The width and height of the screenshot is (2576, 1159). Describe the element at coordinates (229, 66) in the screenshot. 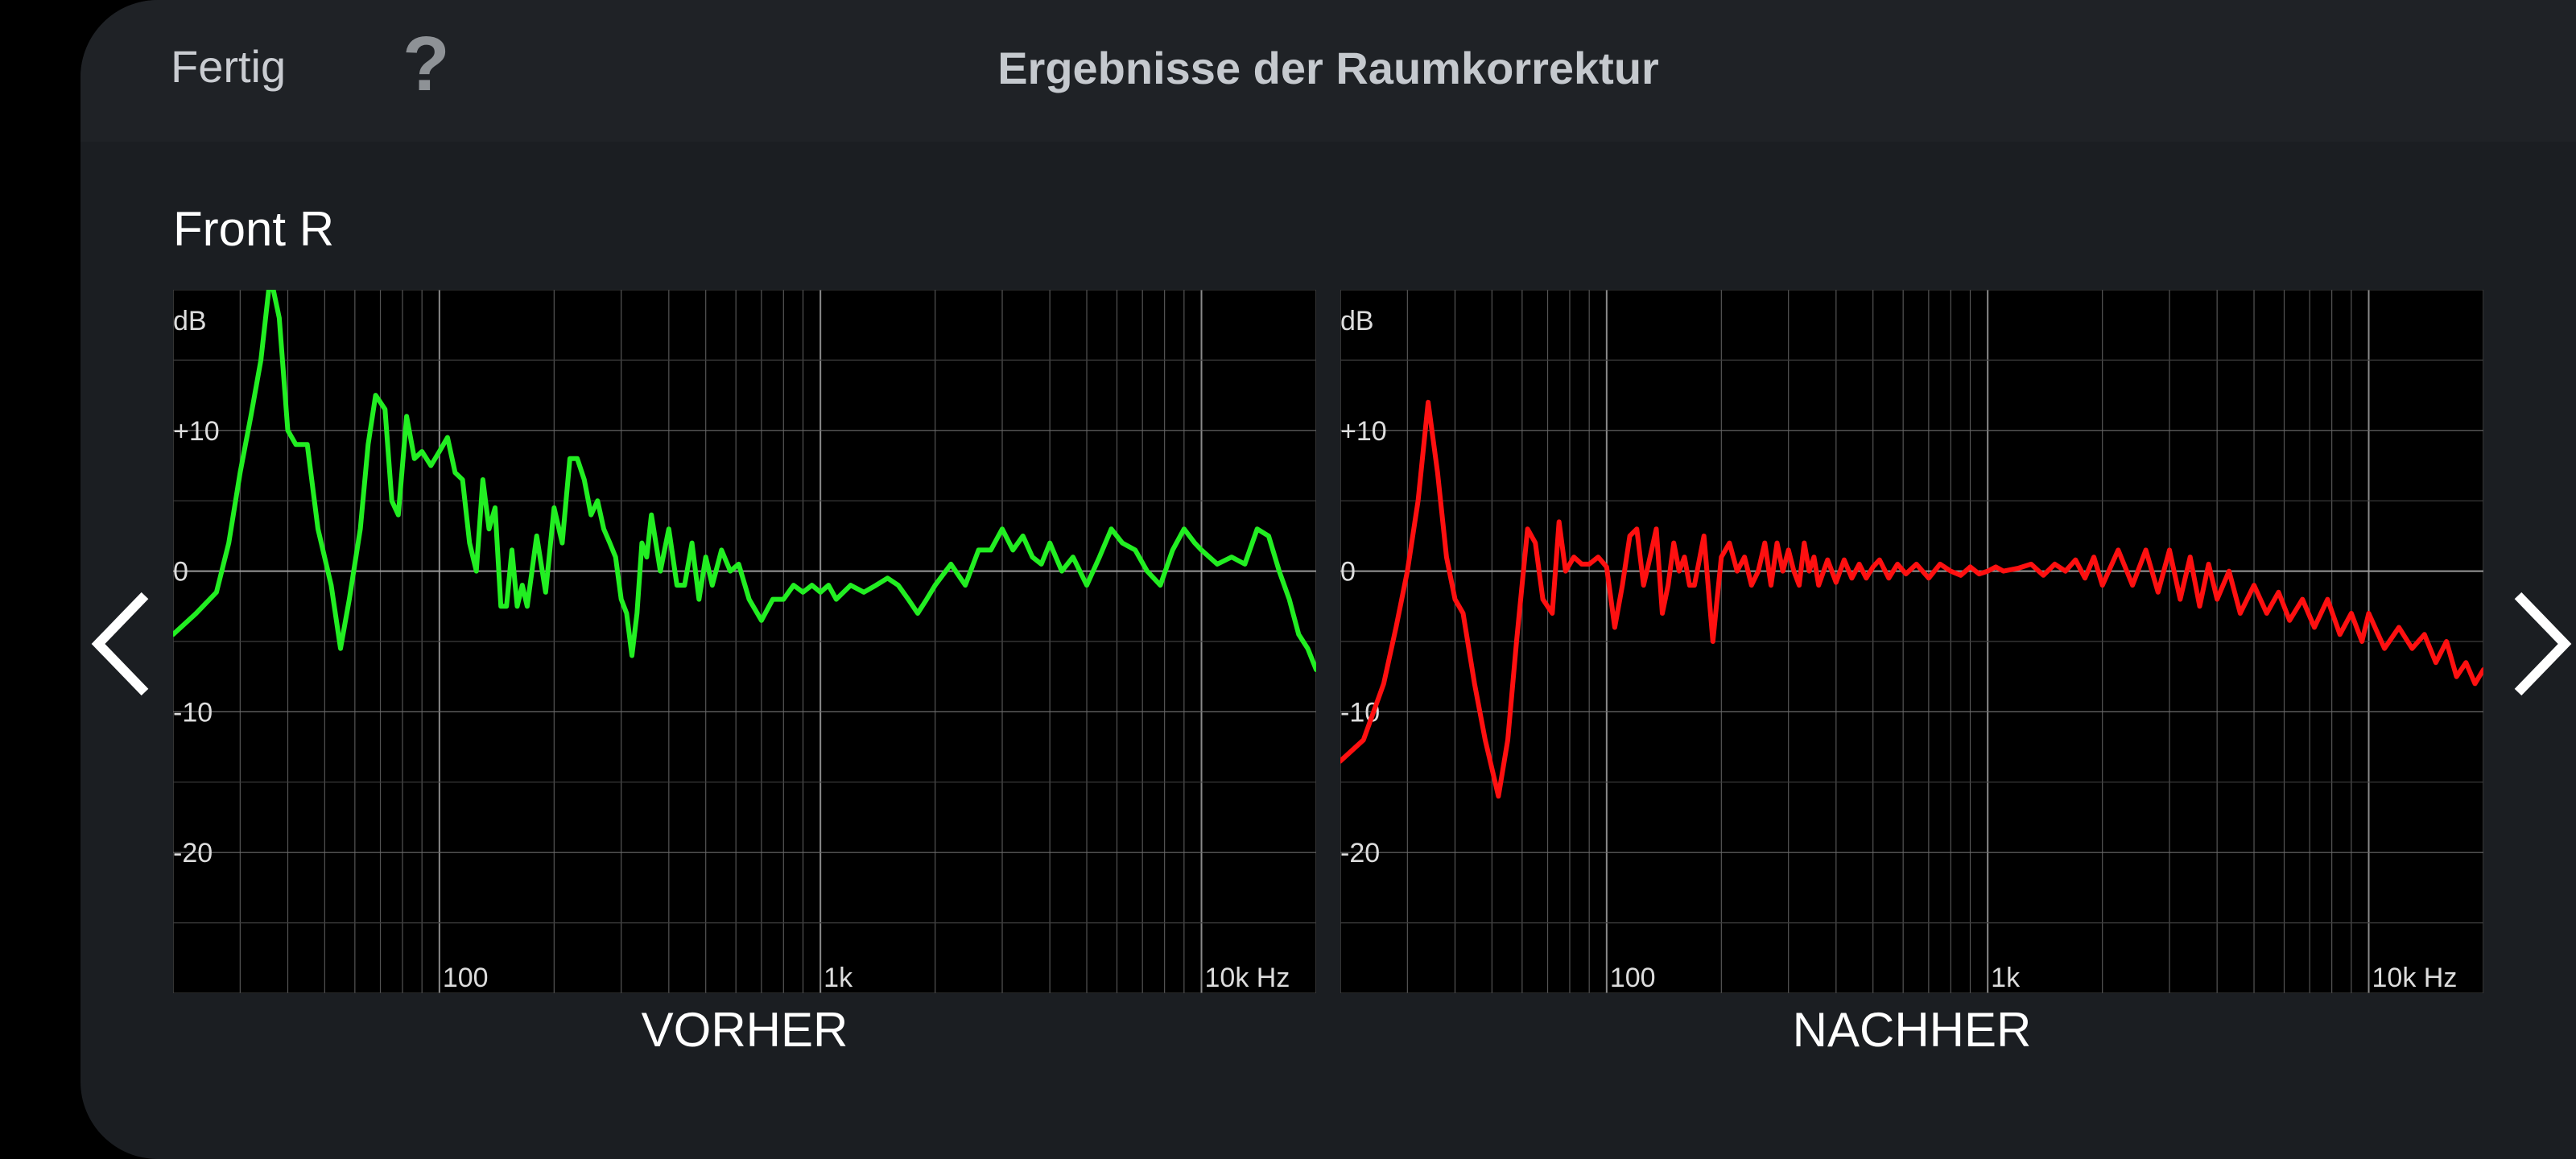

I see `done-button: Fertig` at that location.